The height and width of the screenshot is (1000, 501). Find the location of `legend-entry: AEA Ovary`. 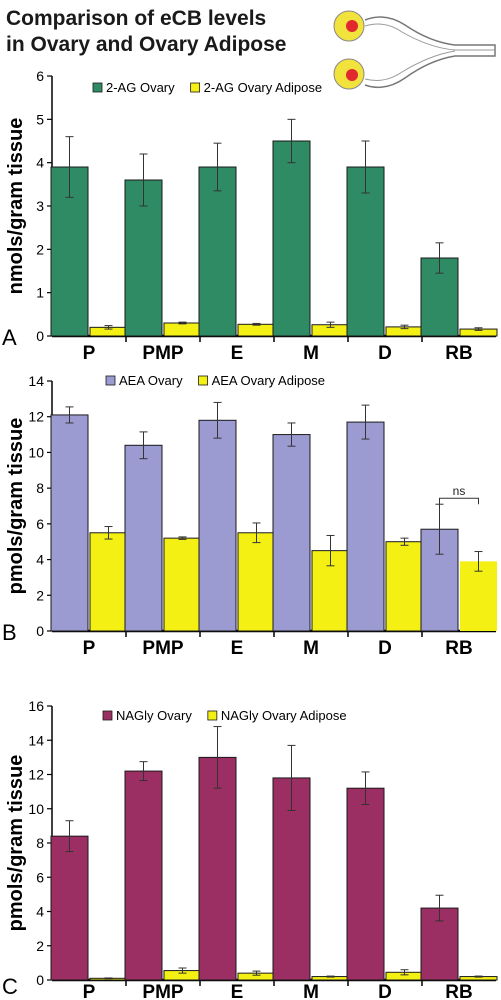

legend-entry: AEA Ovary is located at coordinates (151, 380).